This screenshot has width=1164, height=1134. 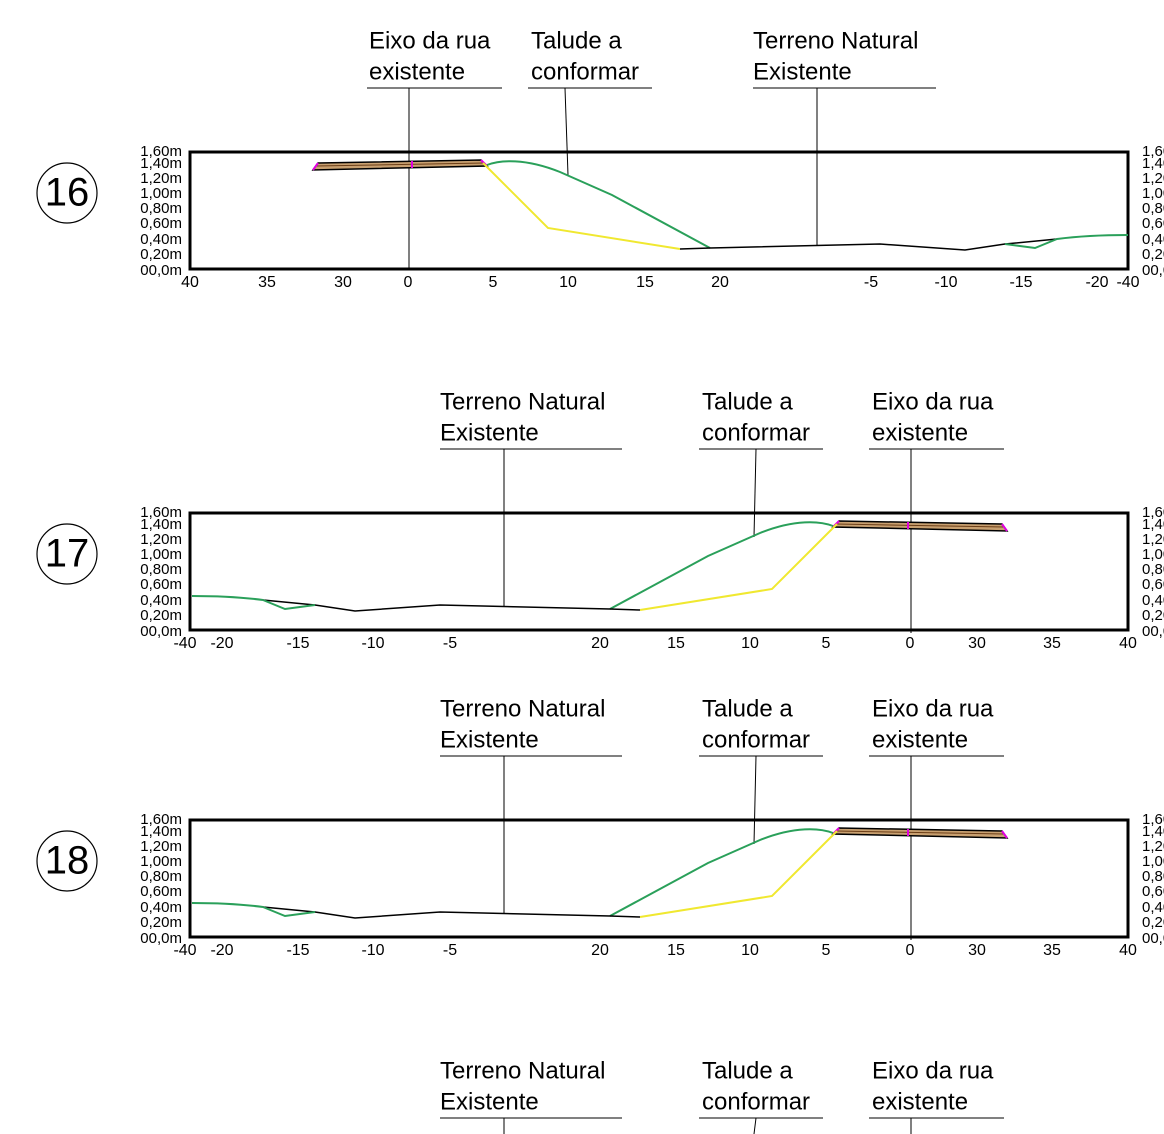 What do you see at coordinates (600, 950) in the screenshot?
I see `x-label: 20` at bounding box center [600, 950].